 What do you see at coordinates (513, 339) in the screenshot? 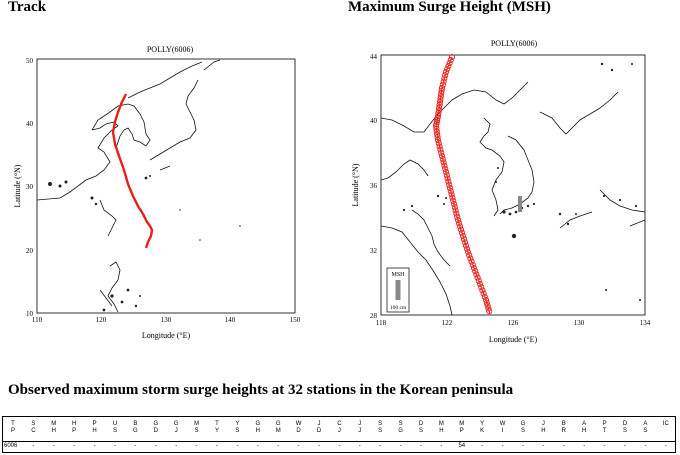
I see `msh-xlabel: Longitude (°E)` at bounding box center [513, 339].